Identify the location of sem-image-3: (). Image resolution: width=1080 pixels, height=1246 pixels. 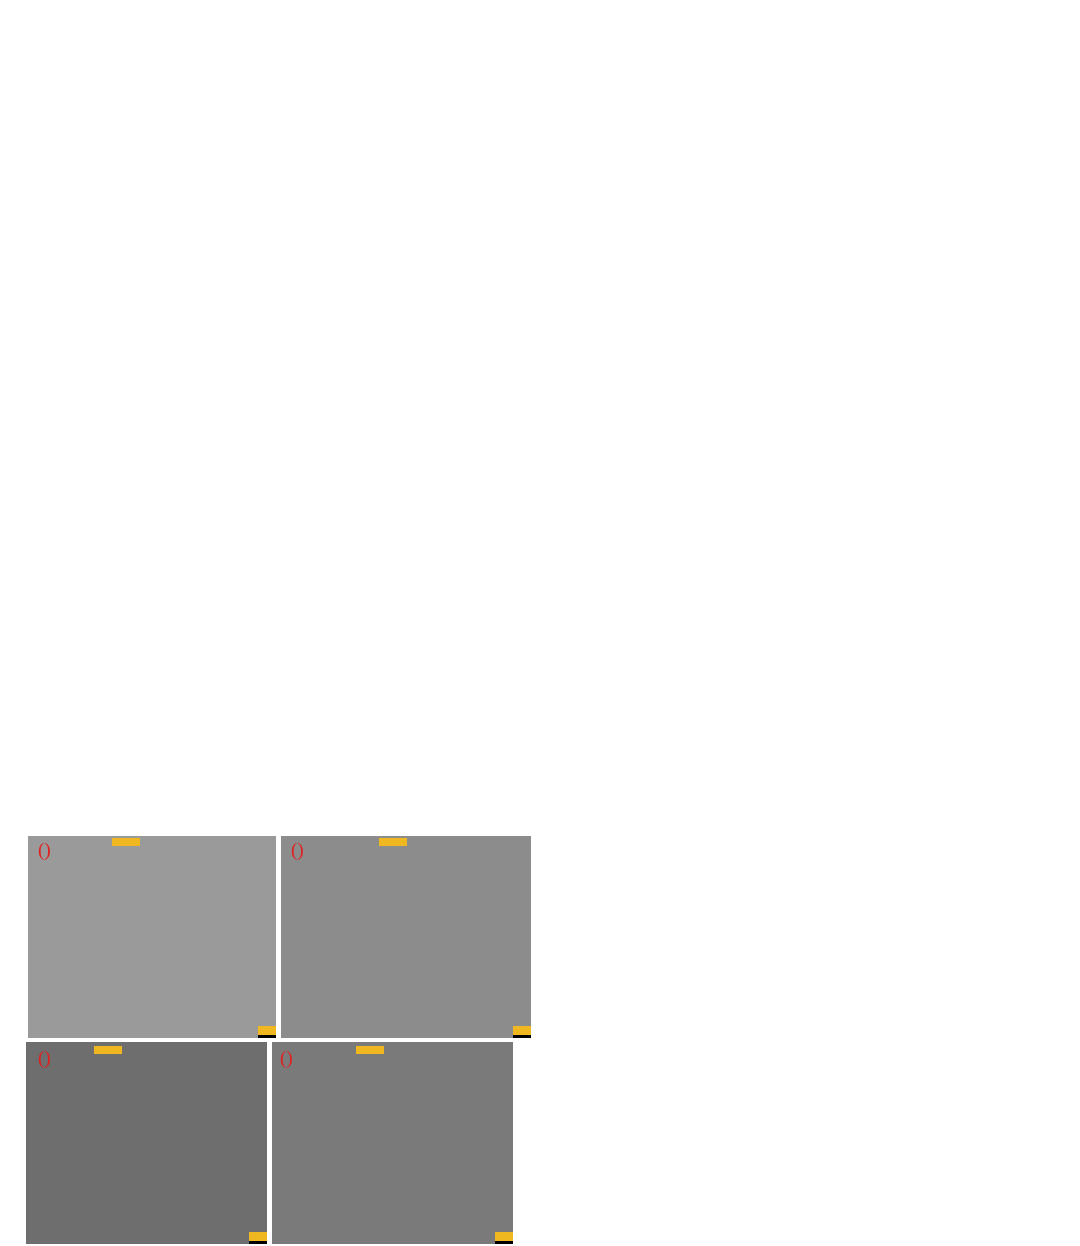
(146, 1143).